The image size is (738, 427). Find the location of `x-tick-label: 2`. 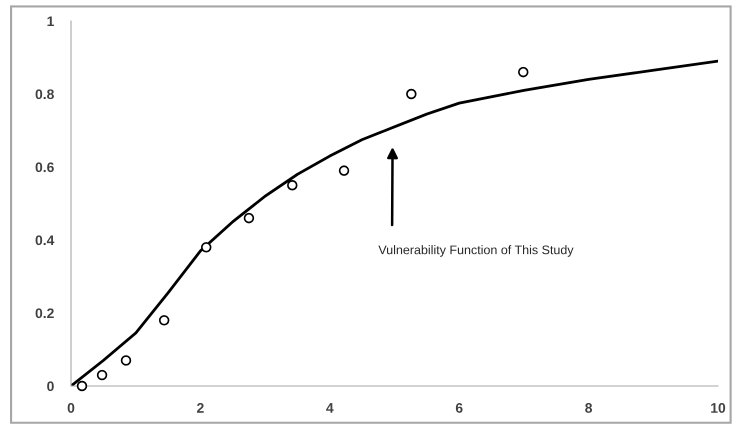

x-tick-label: 2 is located at coordinates (200, 408).